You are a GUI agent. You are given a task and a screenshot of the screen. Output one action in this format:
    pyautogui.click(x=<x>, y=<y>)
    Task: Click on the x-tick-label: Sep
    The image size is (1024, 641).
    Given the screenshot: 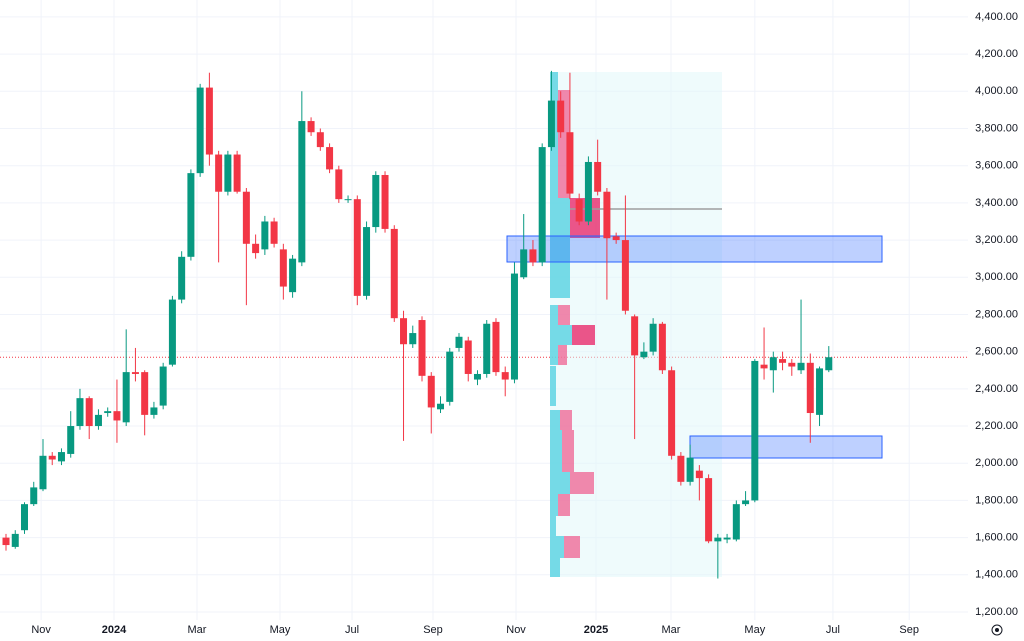 What is the action you would take?
    pyautogui.click(x=909, y=630)
    